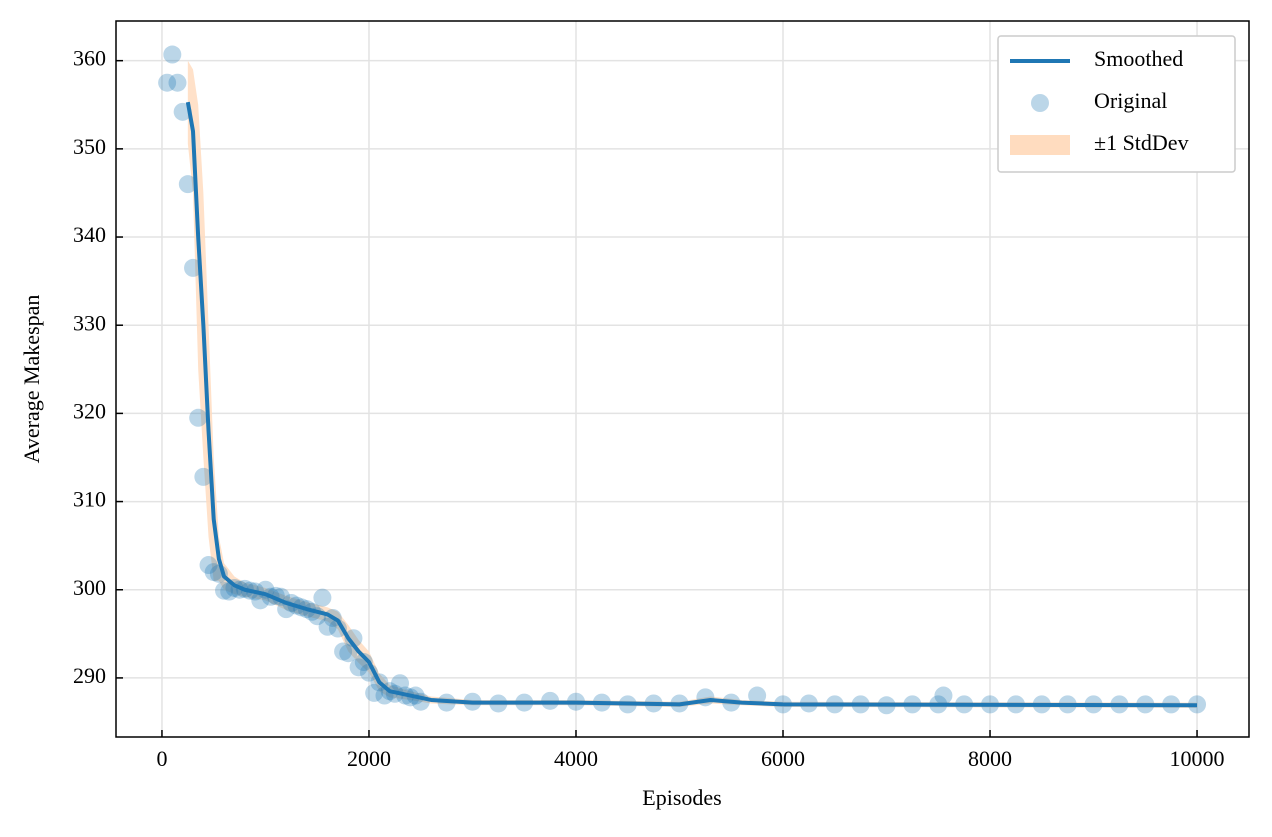  What do you see at coordinates (89, 587) in the screenshot?
I see `y-tick-label: 300` at bounding box center [89, 587].